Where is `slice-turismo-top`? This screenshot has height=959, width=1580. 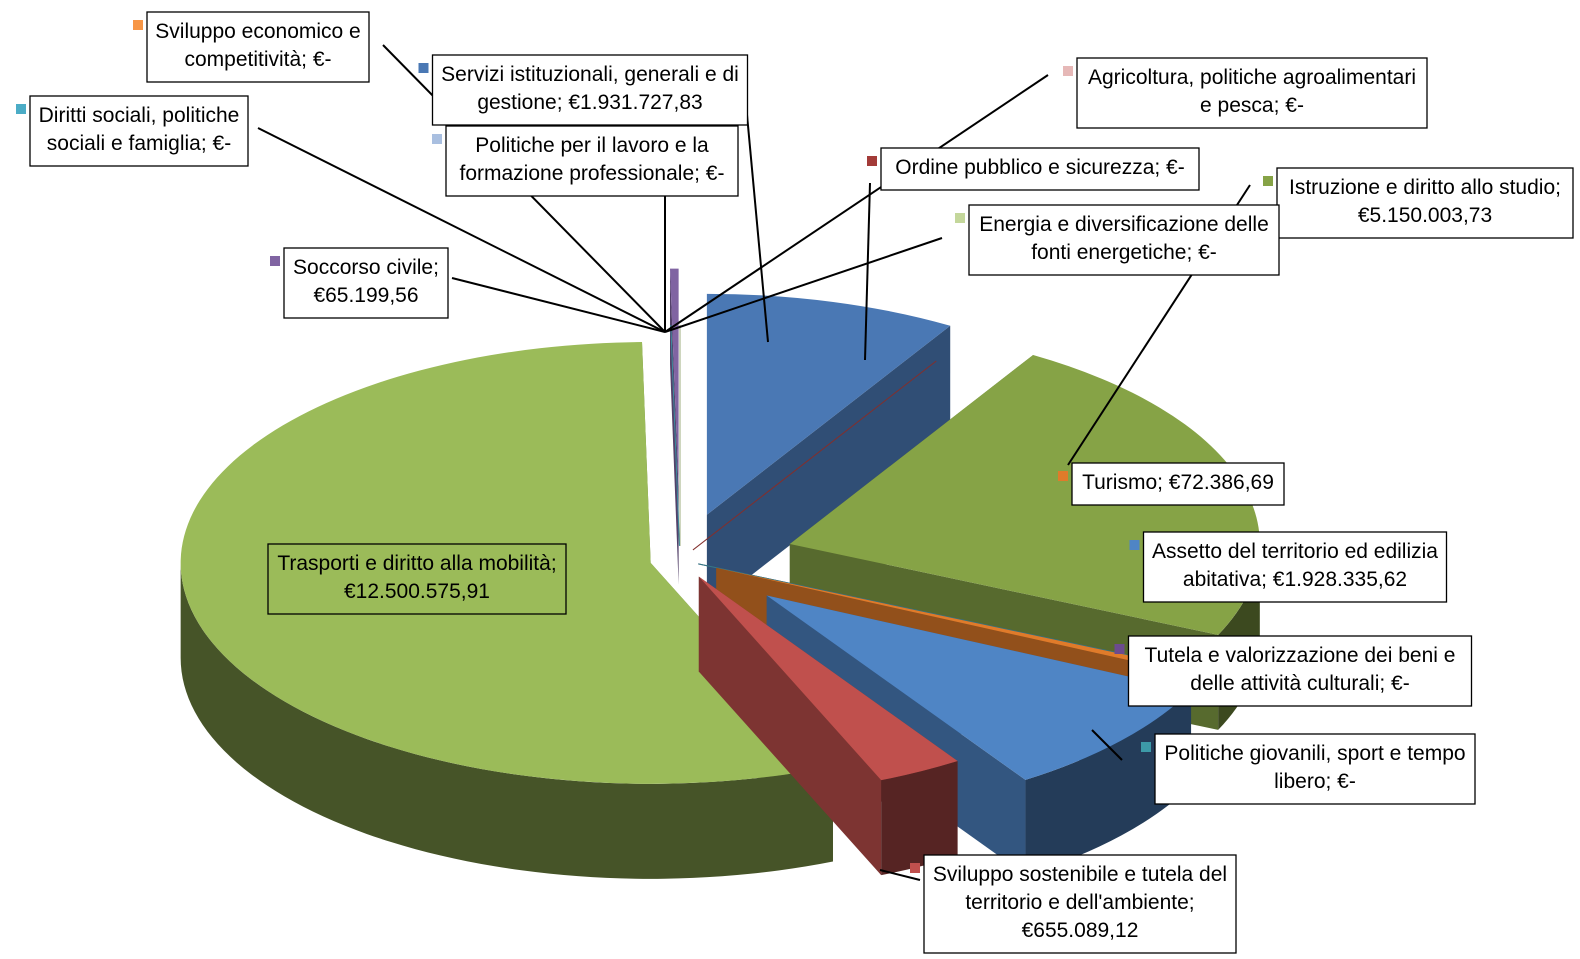 slice-turismo-top is located at coordinates (930, 615).